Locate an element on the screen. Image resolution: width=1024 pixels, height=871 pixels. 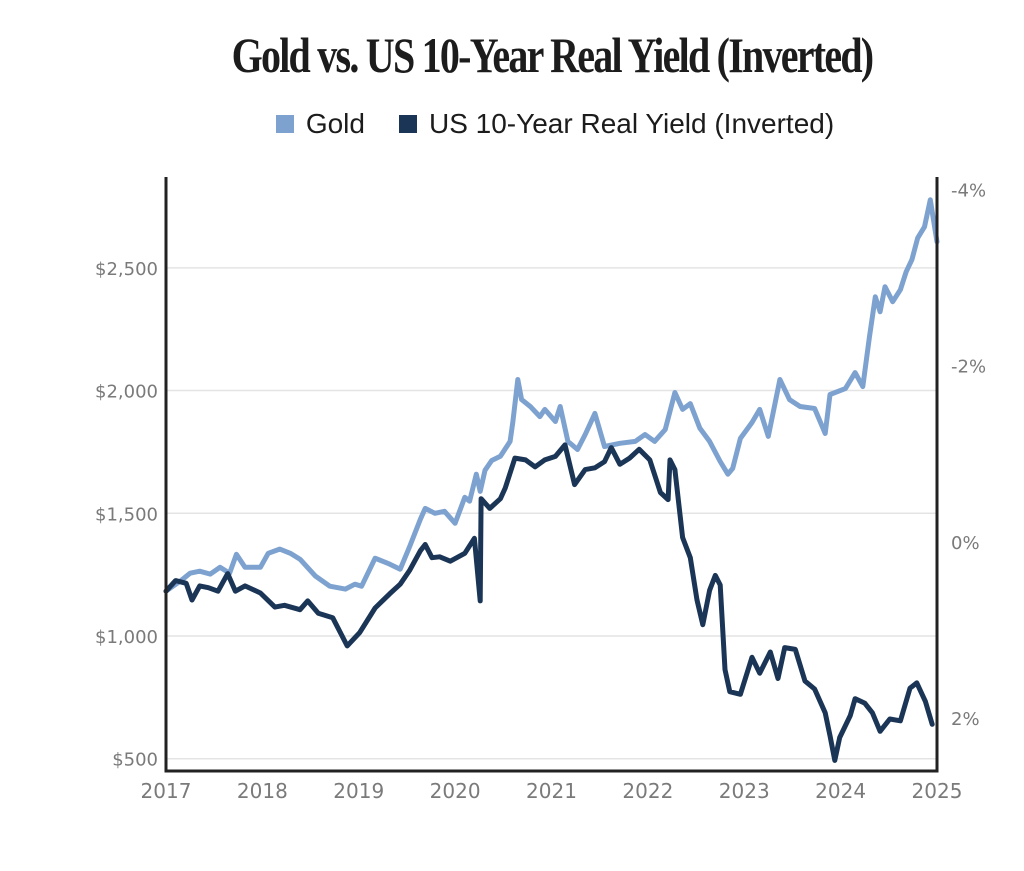
y-right-tick-label: 0% is located at coordinates (965, 543).